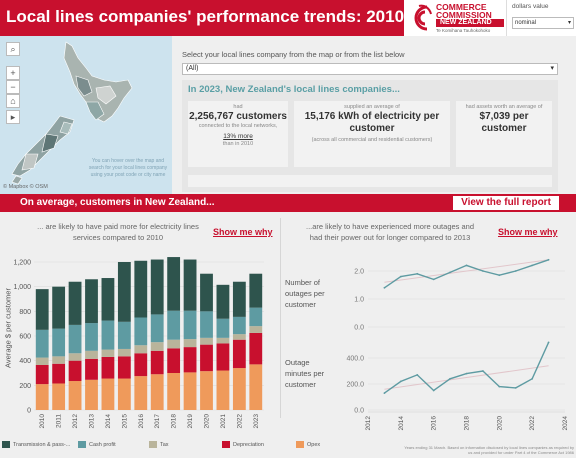  I want to click on company-select-dropdown: (All) ▾, so click(370, 69).